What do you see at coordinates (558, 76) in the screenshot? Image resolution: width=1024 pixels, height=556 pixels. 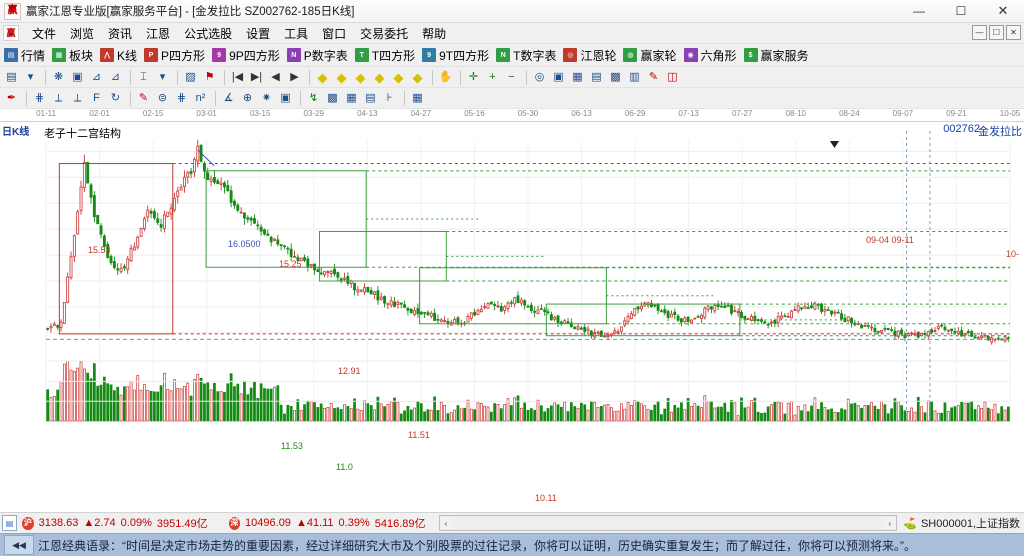 I see `window-icon: ▣` at bounding box center [558, 76].